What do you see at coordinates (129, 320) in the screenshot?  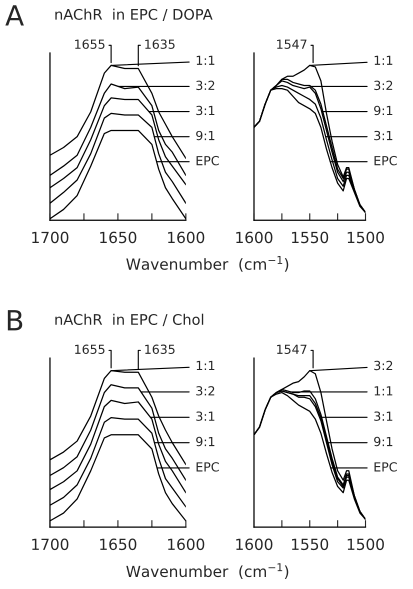 I see `chart-title: nAChR in EPC / Chol` at bounding box center [129, 320].